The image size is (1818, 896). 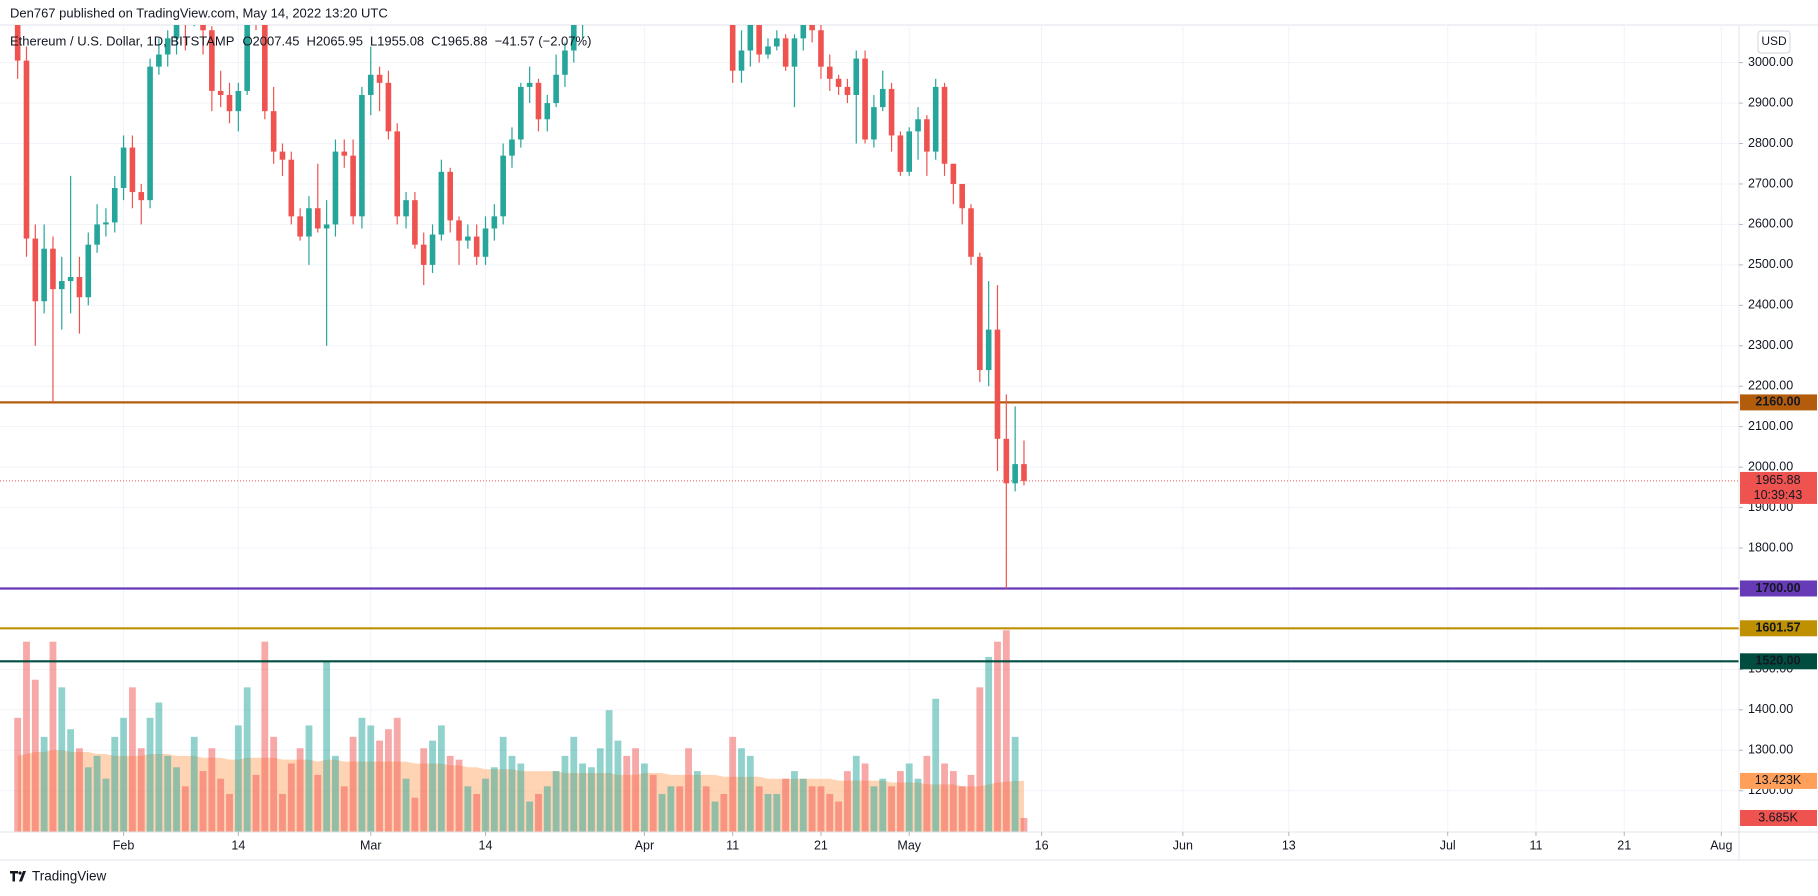 I want to click on countdown: 10:39:43, so click(x=1778, y=495).